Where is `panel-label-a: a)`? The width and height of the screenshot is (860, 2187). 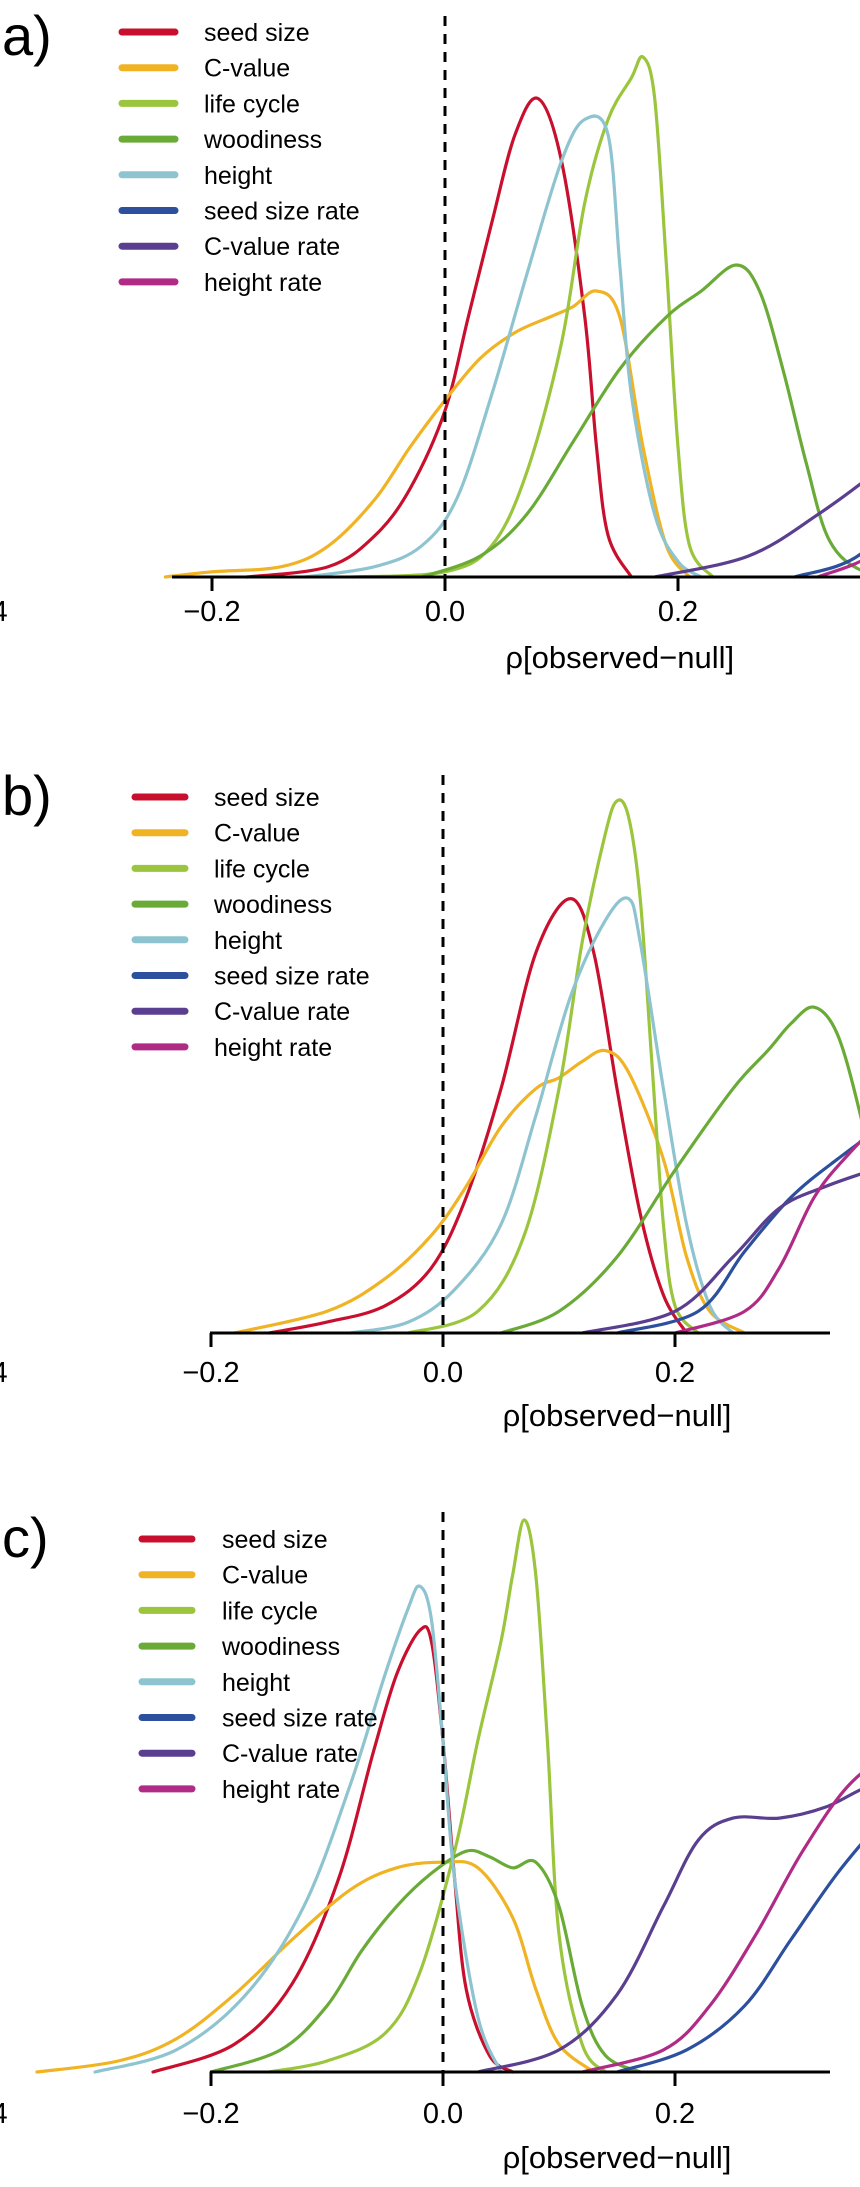 panel-label-a: a) is located at coordinates (27, 35).